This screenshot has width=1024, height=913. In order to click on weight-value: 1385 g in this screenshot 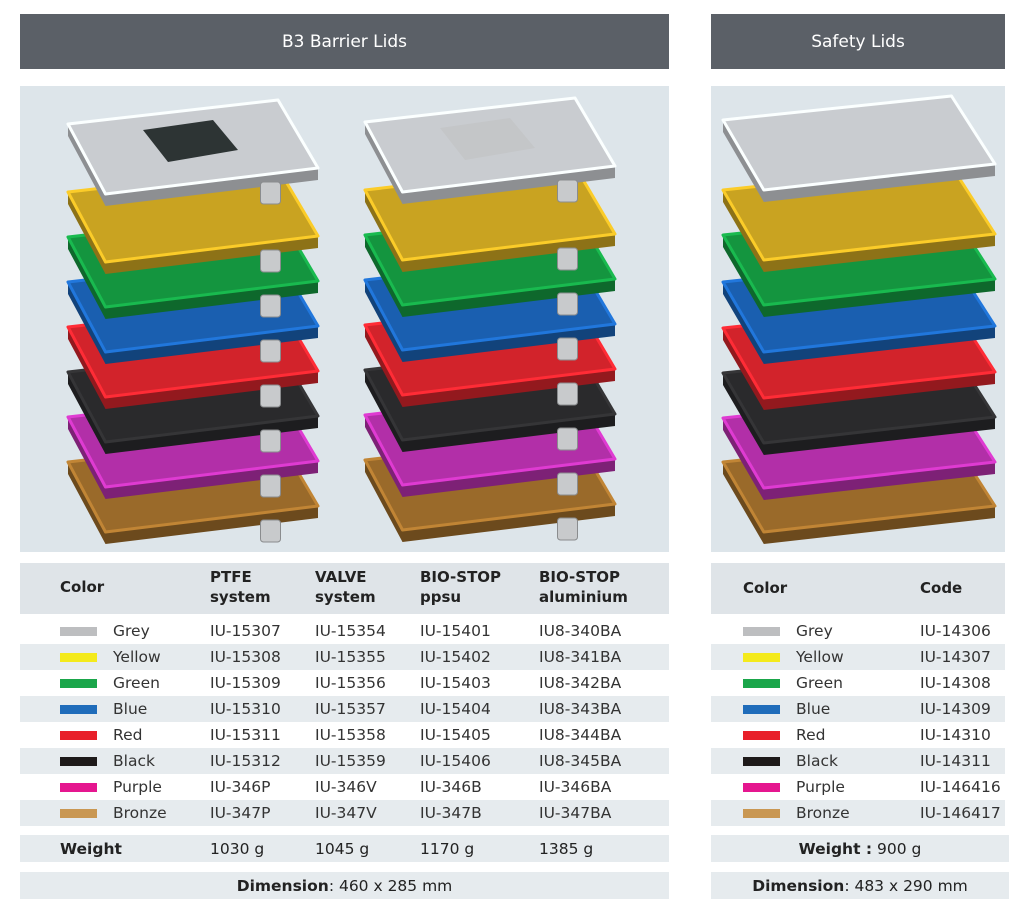, I will do `click(566, 849)`.